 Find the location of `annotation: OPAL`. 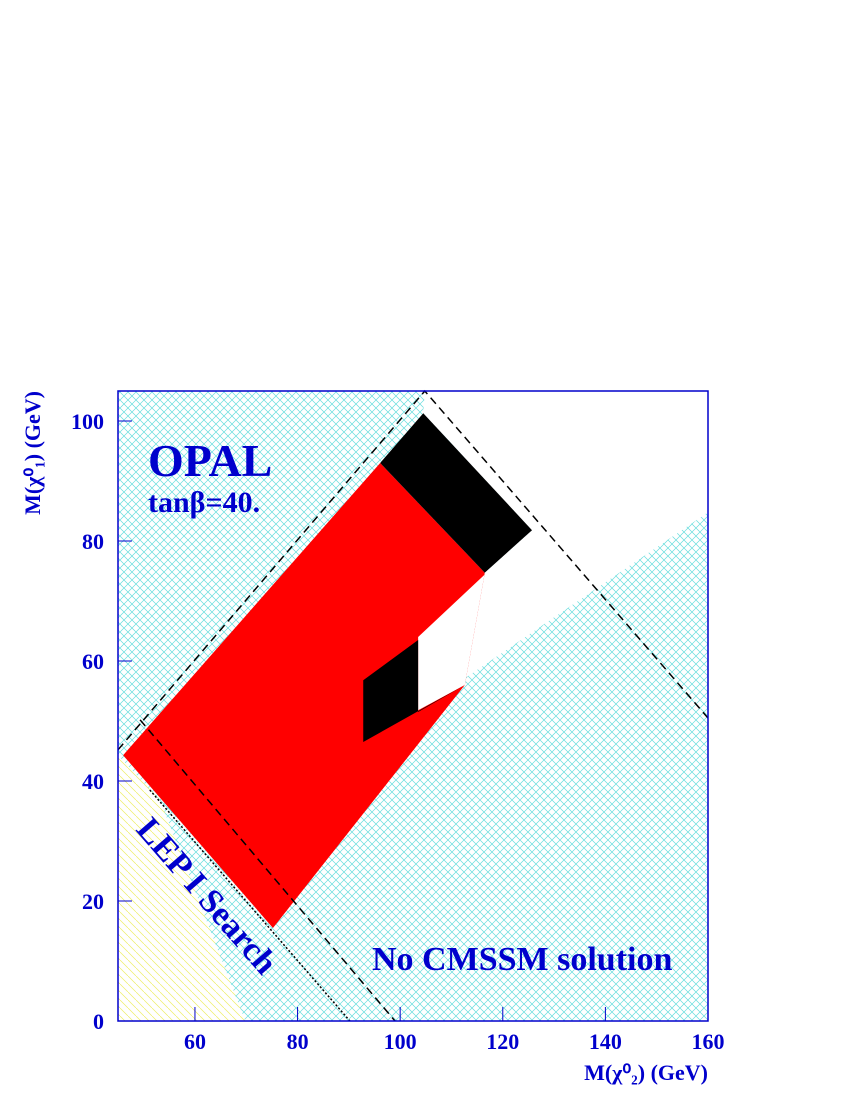

annotation: OPAL is located at coordinates (210, 460).